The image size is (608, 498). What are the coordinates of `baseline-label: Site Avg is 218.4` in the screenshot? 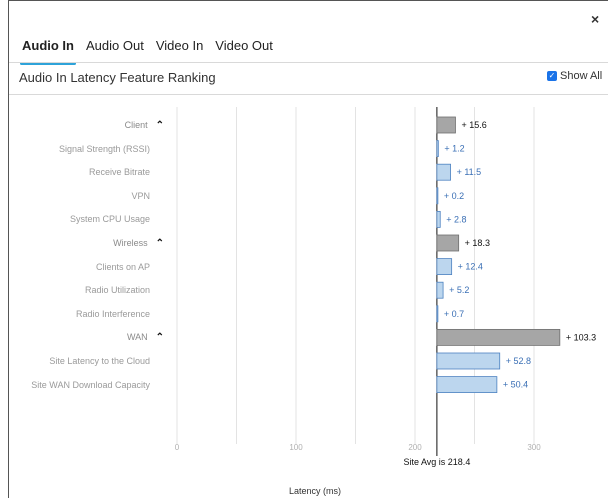 It's located at (436, 462).